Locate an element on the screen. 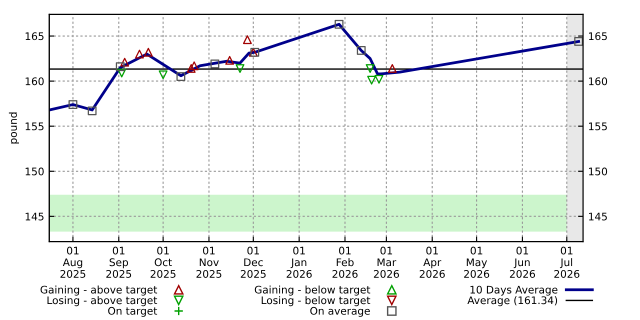 The height and width of the screenshot is (320, 640). x-tick-label: 01 Dec 2025 is located at coordinates (253, 262).